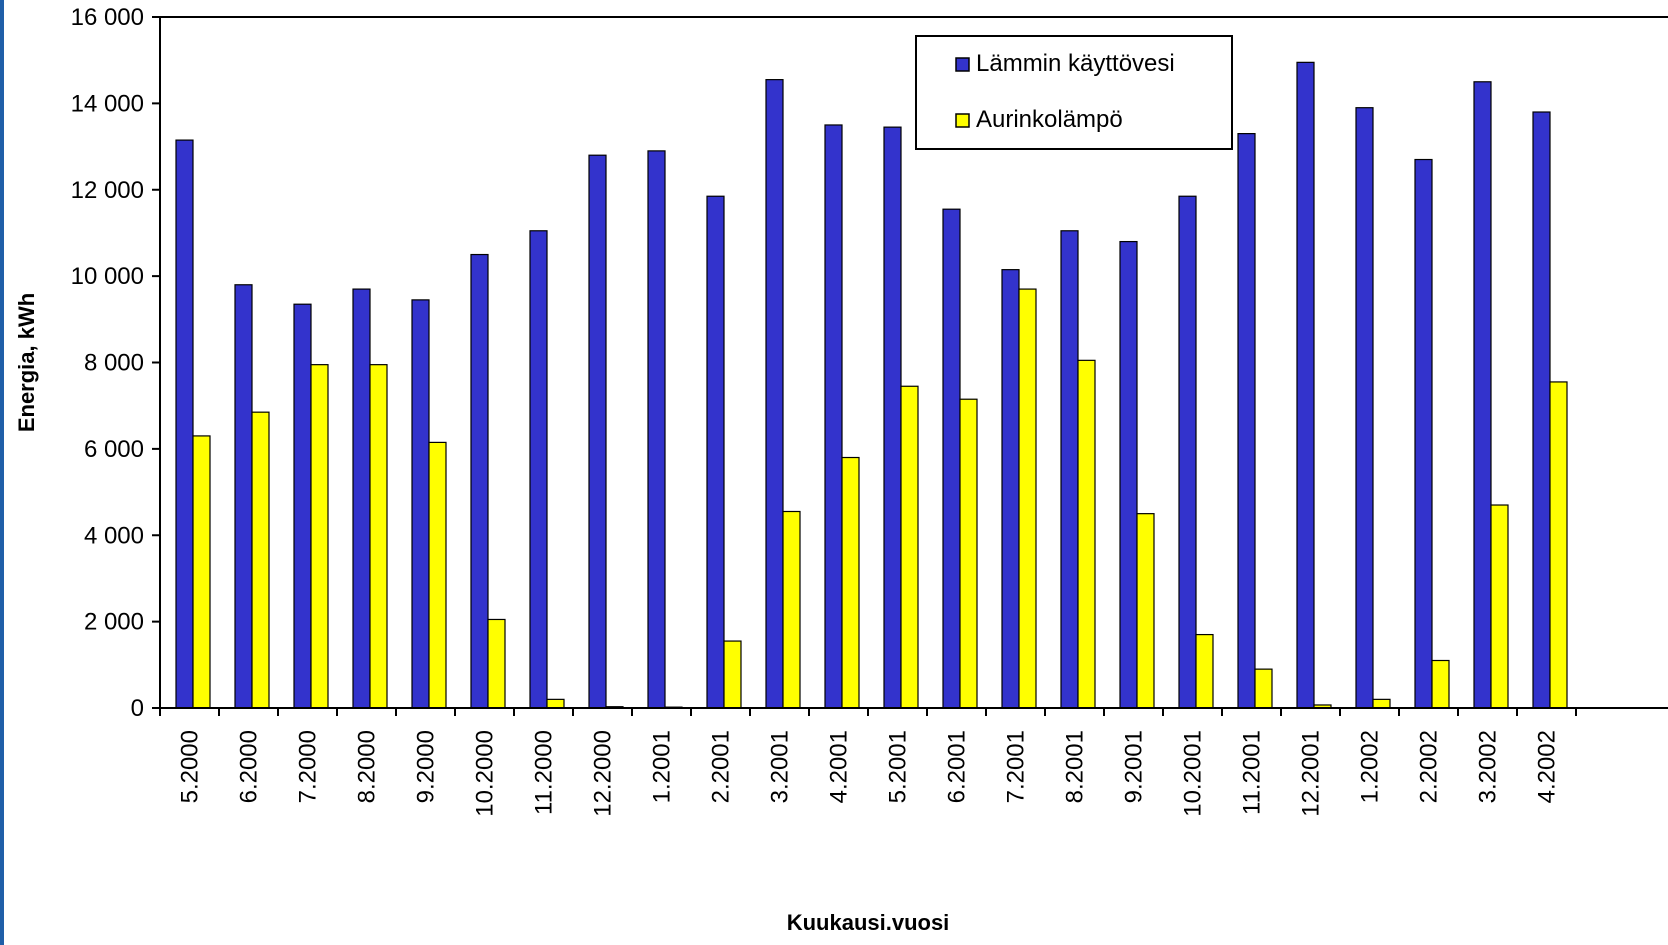 This screenshot has width=1668, height=945. Describe the element at coordinates (437, 575) in the screenshot. I see `bar-aurinkolampo-9.2000` at that location.